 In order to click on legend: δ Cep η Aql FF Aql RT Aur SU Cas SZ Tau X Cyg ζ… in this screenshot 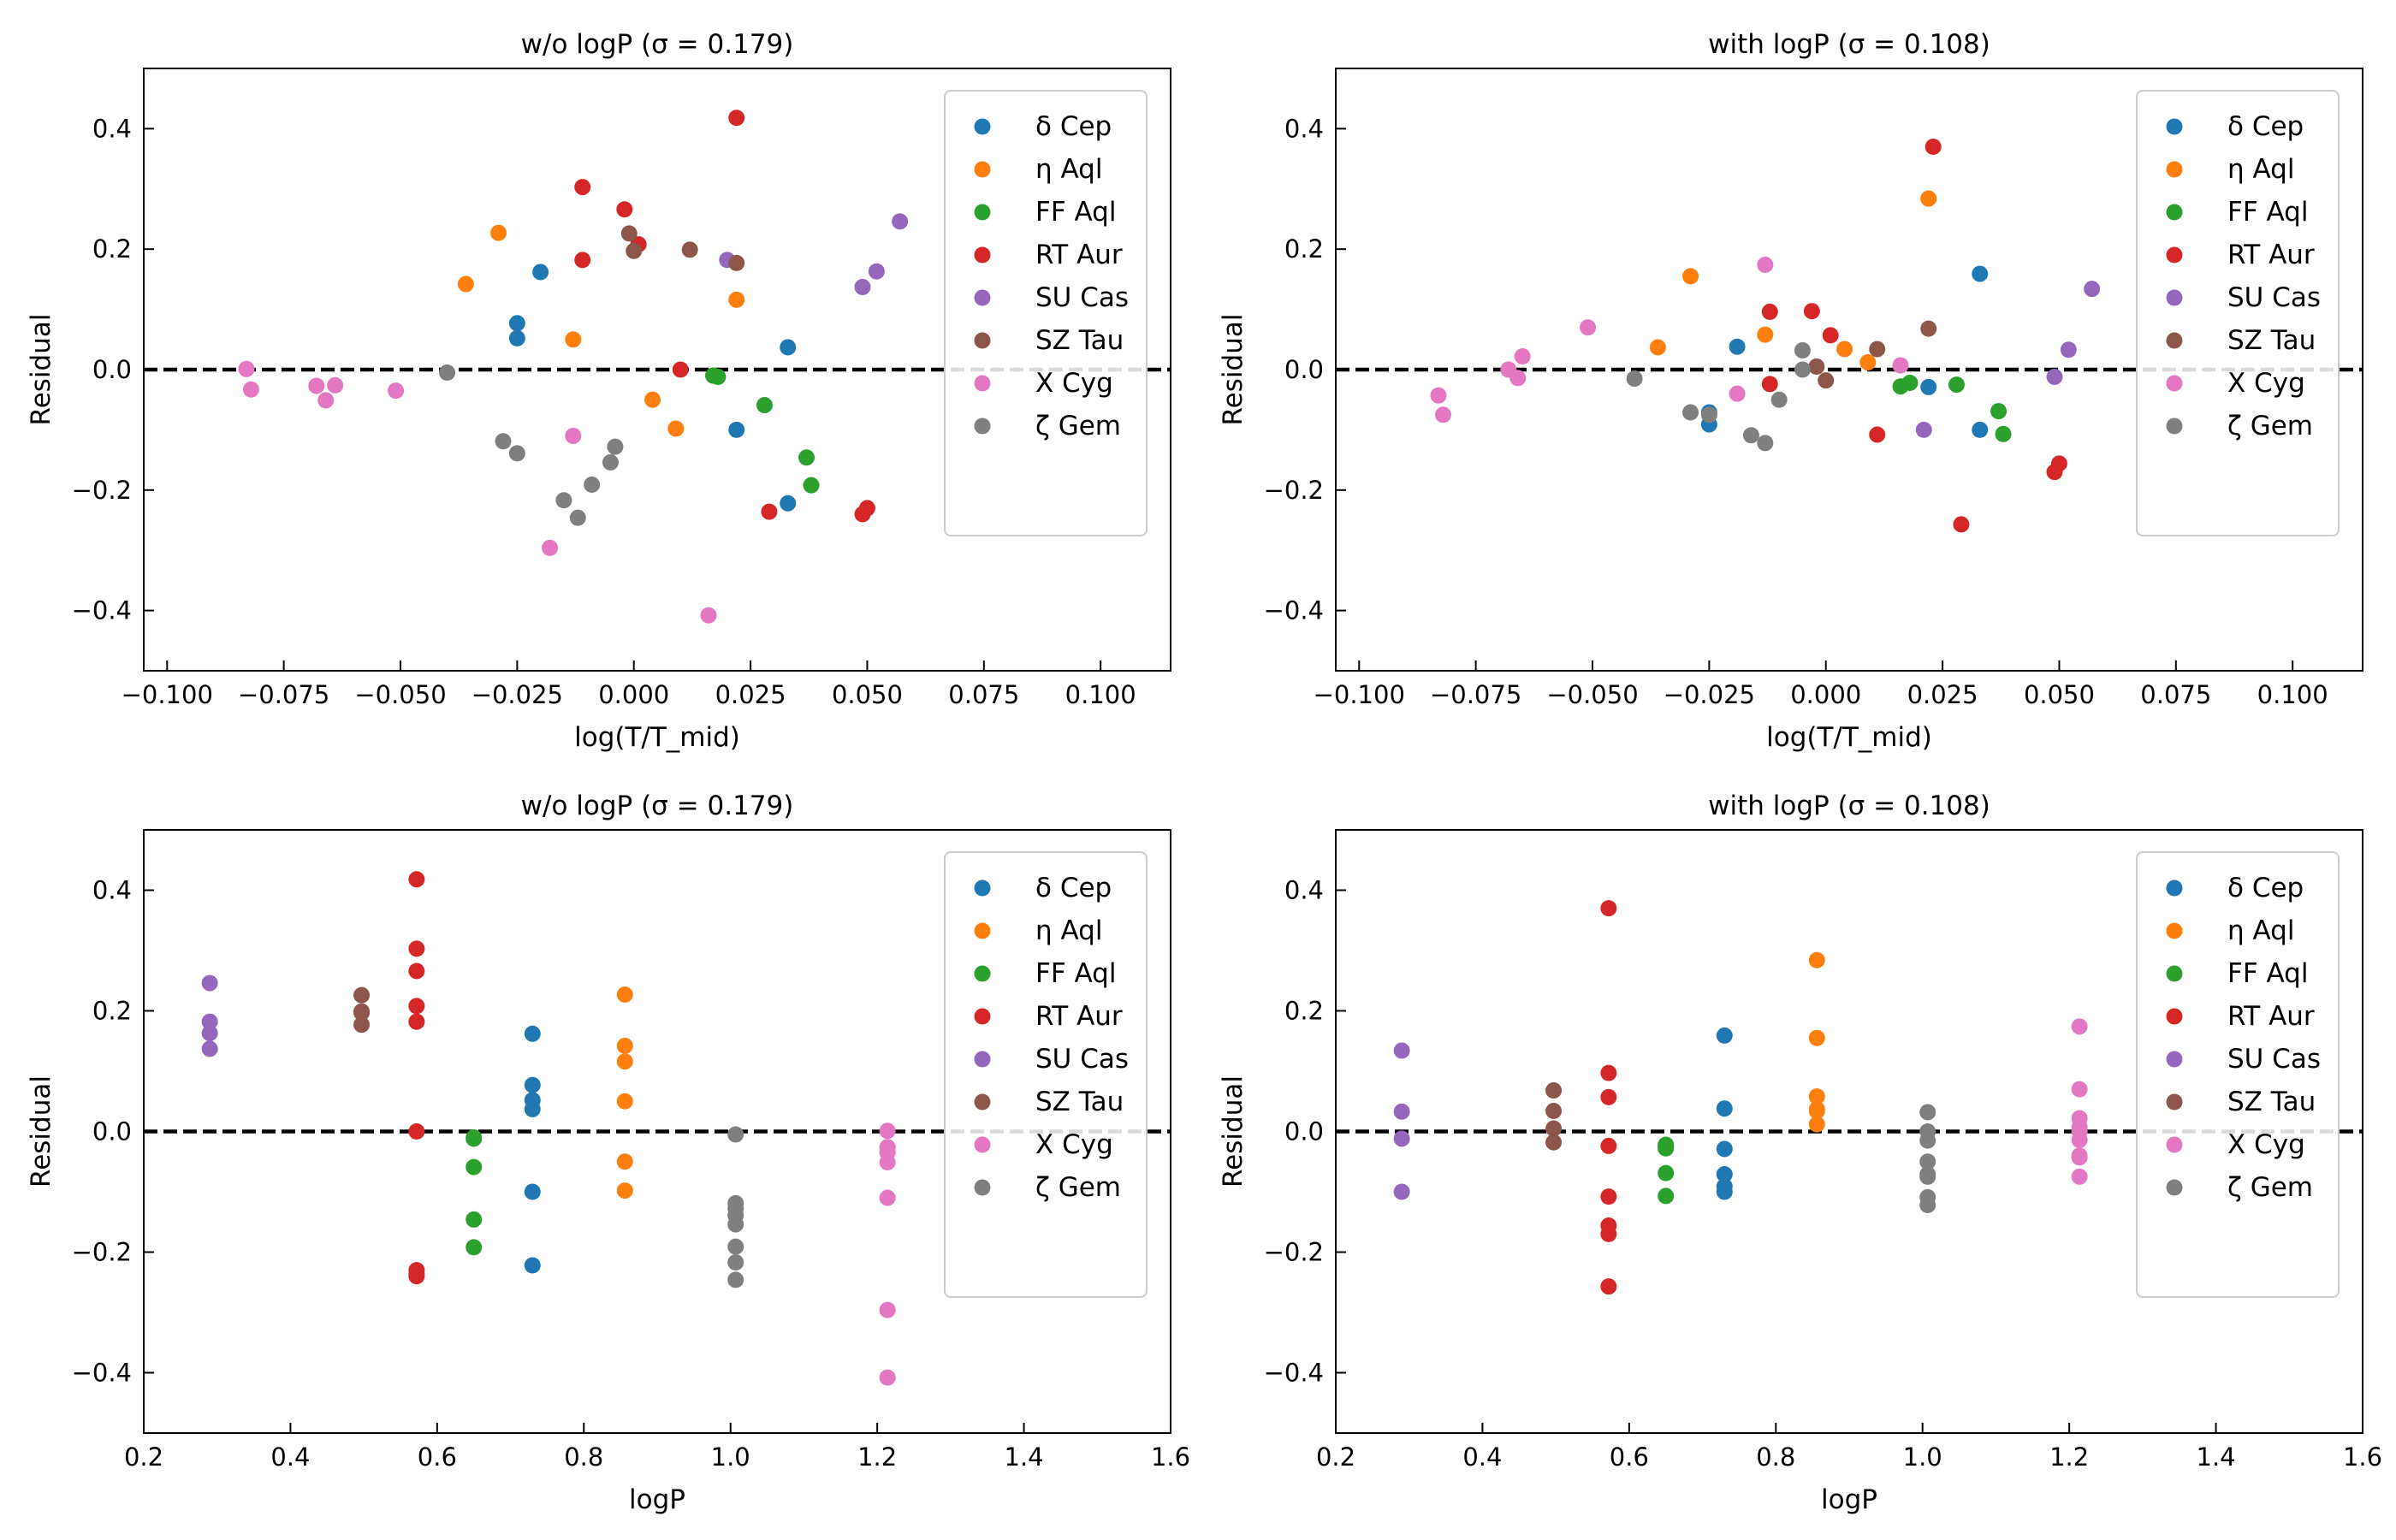, I will do `click(2238, 313)`.